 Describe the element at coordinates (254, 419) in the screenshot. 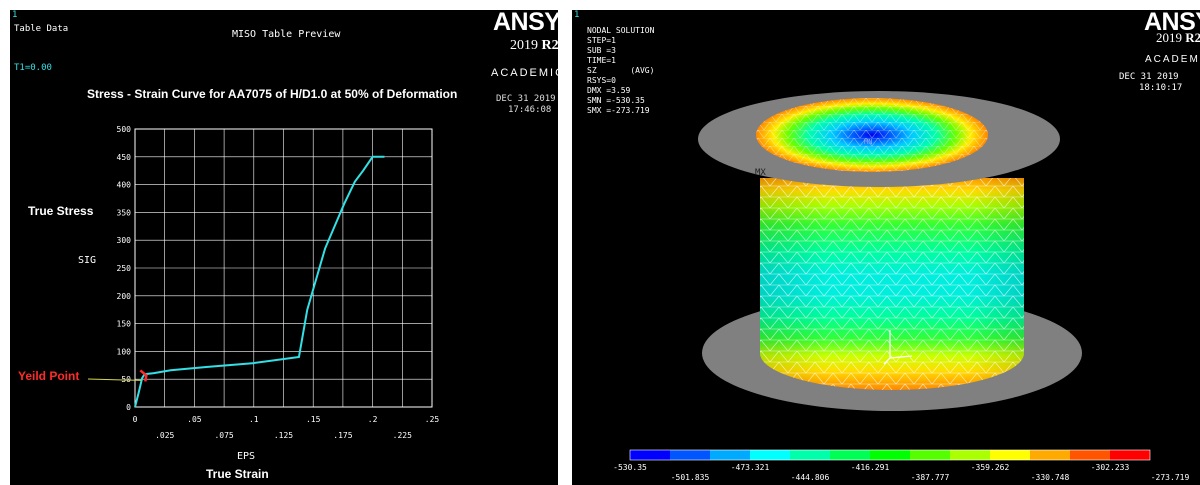

I see `x-tick-label: .1` at that location.